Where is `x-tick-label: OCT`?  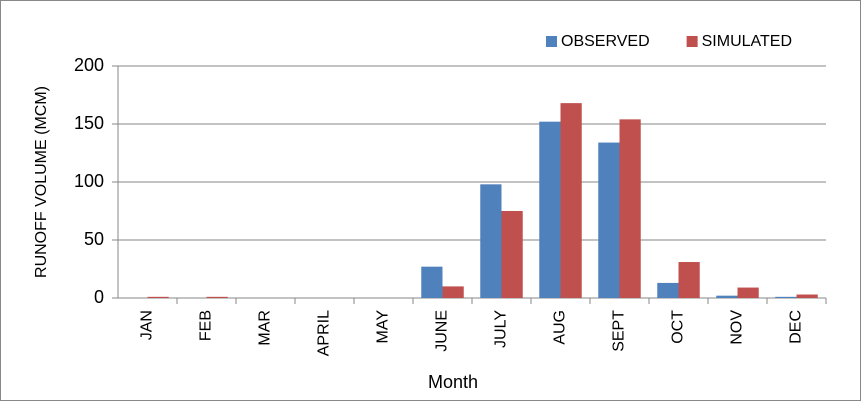
x-tick-label: OCT is located at coordinates (678, 327).